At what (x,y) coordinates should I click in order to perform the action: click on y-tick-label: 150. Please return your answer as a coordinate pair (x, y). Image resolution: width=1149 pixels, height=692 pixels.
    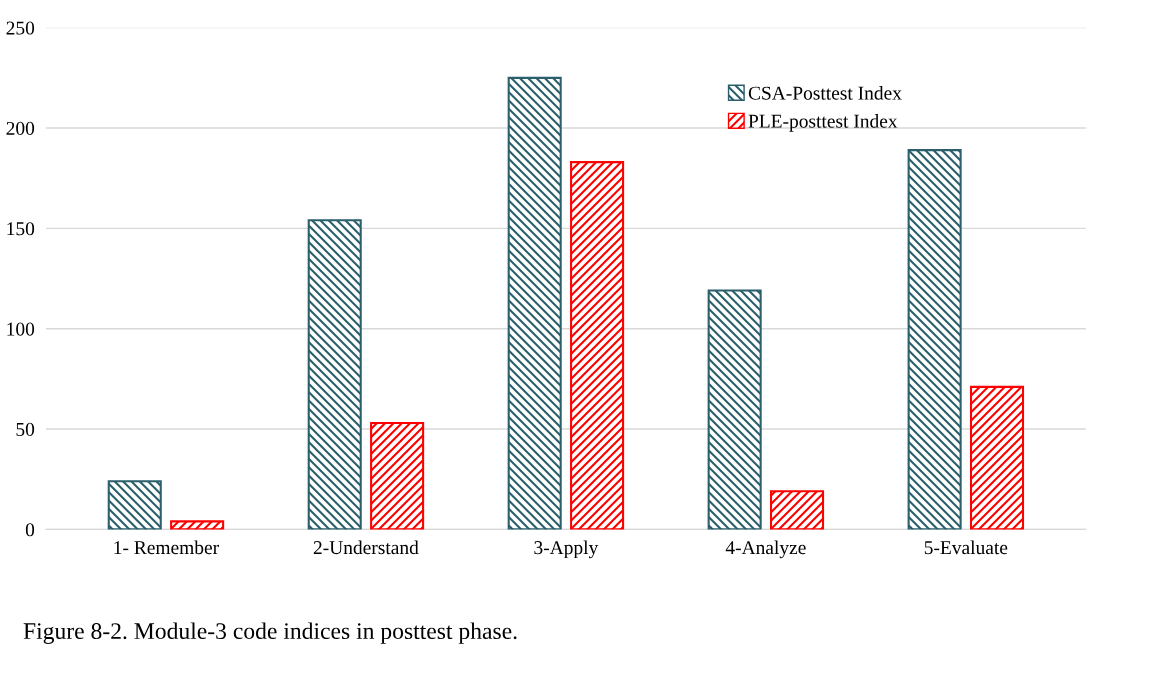
    Looking at the image, I should click on (21, 229).